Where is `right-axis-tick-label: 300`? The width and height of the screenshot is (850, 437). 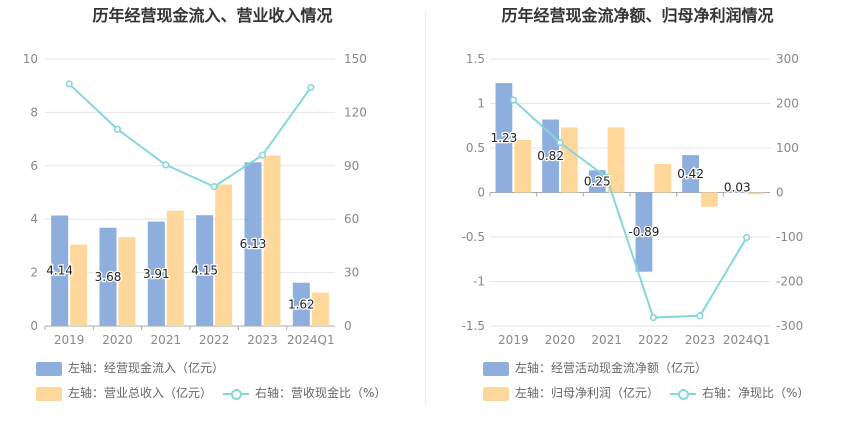 right-axis-tick-label: 300 is located at coordinates (787, 59).